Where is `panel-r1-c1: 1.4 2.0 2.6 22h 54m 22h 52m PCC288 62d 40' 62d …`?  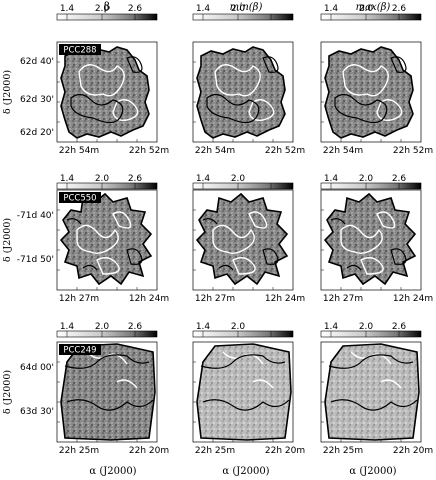 panel-r1-c1: 1.4 2.0 2.6 22h 54m 22h 52m PCC288 62d 40' 62d … is located at coordinates (85, 80).